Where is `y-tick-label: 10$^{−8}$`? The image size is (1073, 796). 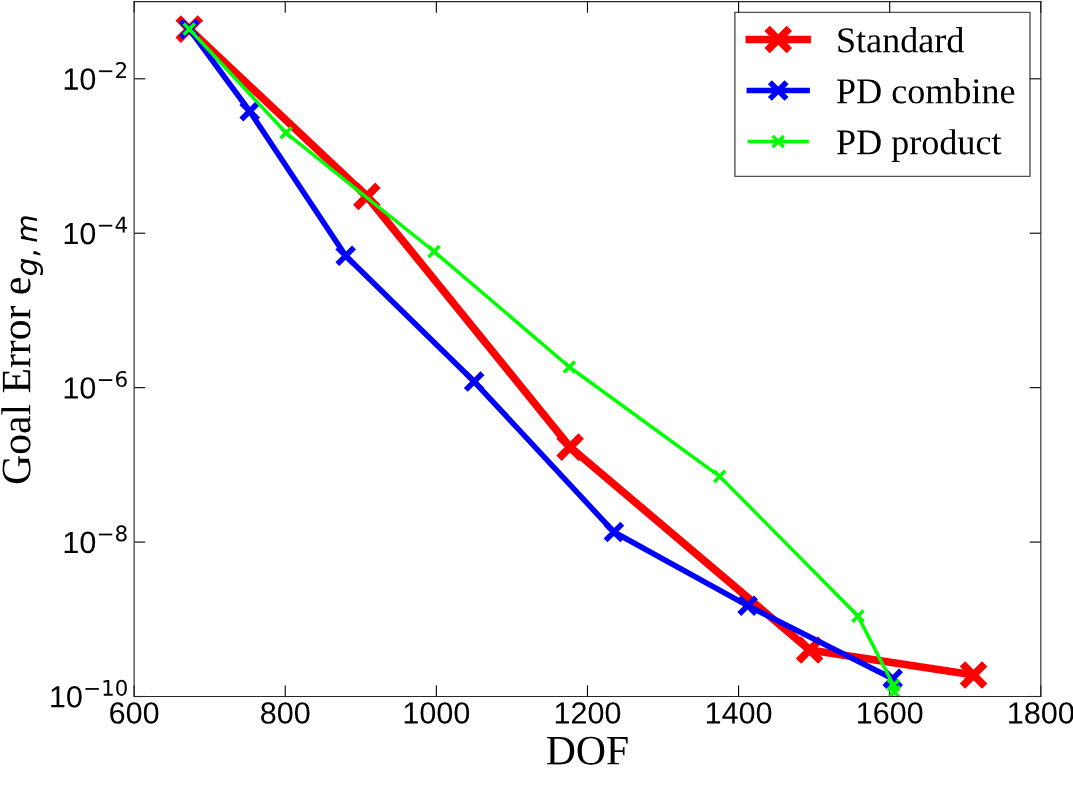
y-tick-label: 10$^{−8}$ is located at coordinates (95, 539).